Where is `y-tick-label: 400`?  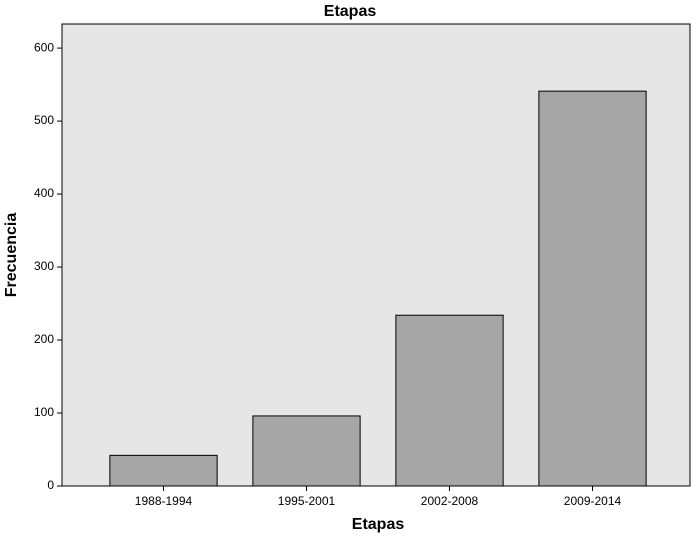
y-tick-label: 400 is located at coordinates (44, 193).